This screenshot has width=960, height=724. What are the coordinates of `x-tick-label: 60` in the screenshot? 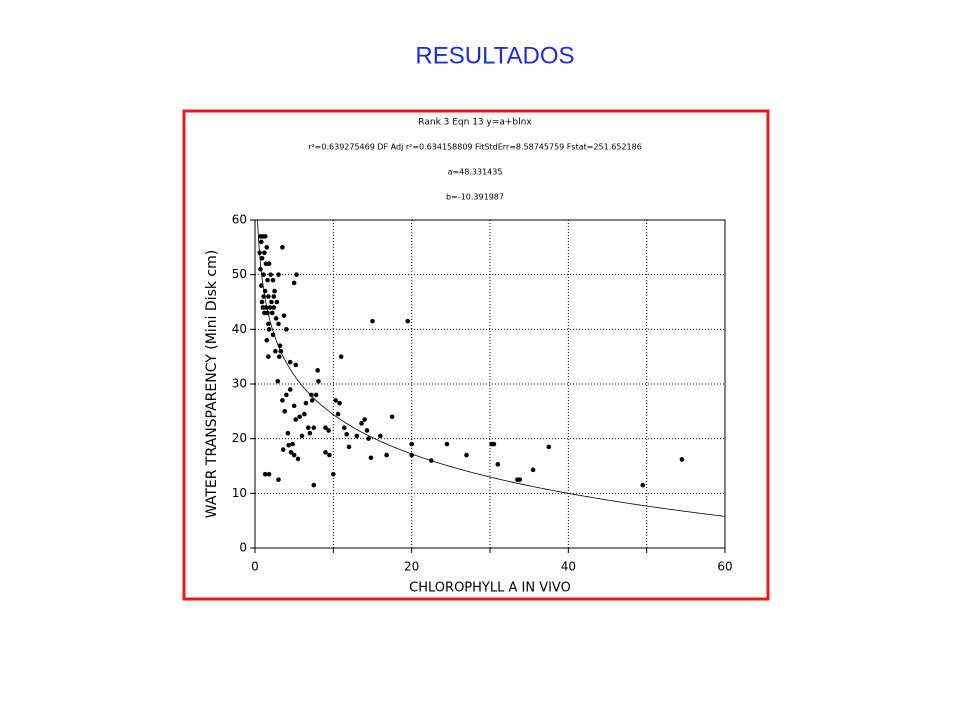 It's located at (724, 567).